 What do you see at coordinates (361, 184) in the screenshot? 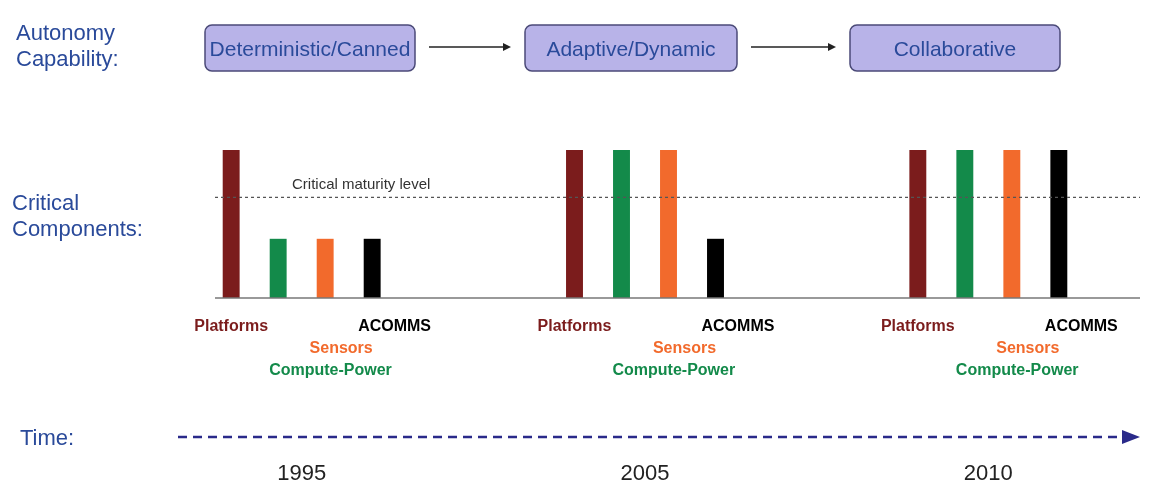
I see `ref-line-label: Critical maturity level` at bounding box center [361, 184].